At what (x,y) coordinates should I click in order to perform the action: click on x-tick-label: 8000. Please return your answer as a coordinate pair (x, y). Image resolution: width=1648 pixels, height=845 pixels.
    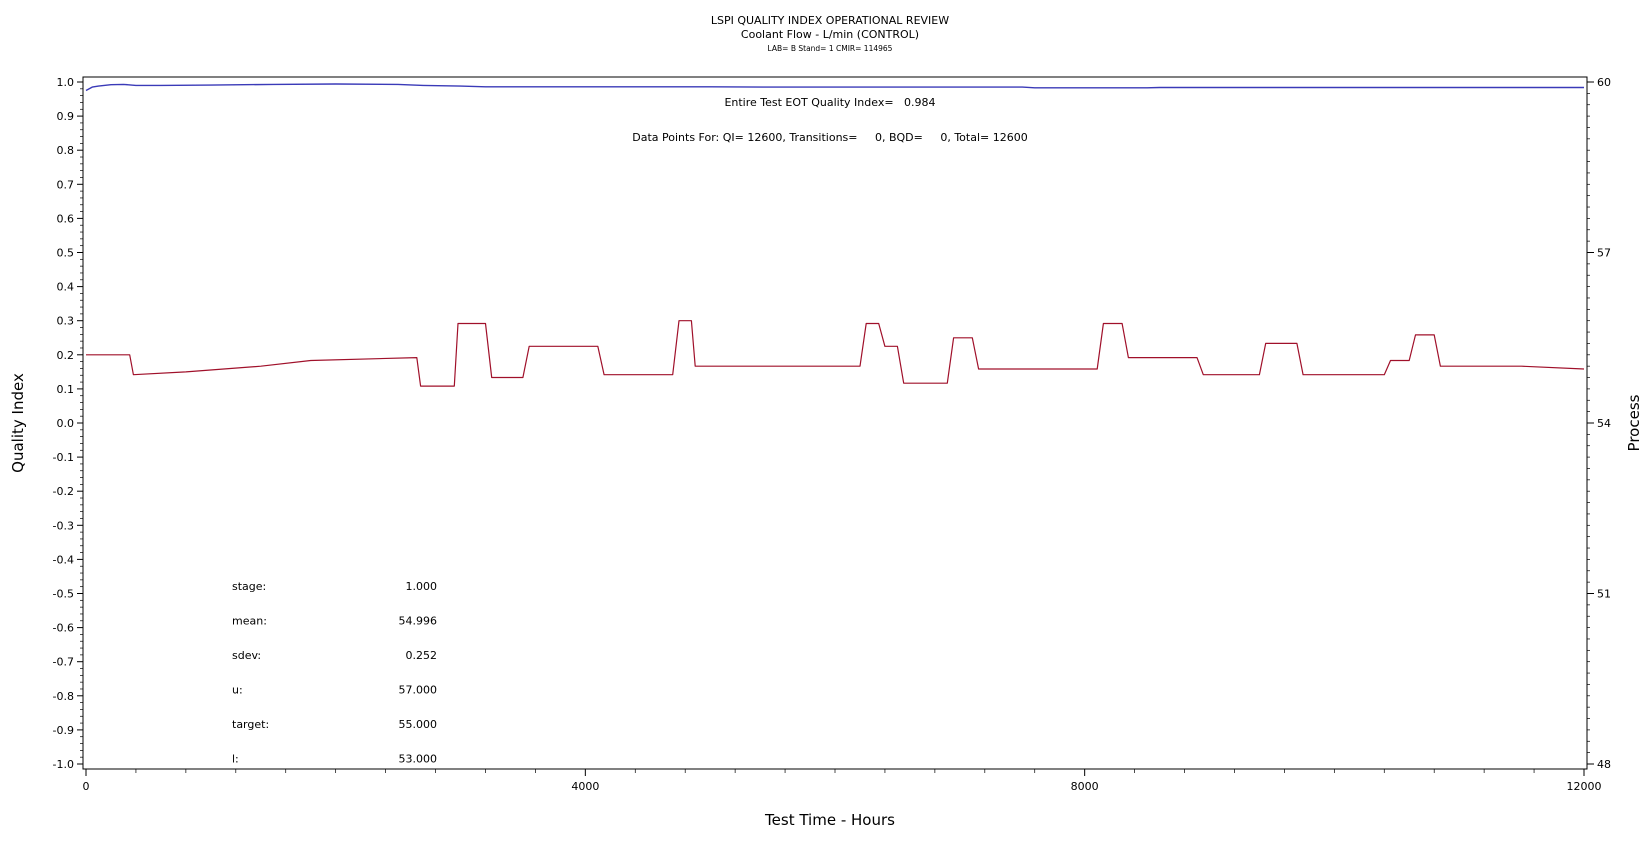
    Looking at the image, I should click on (1085, 786).